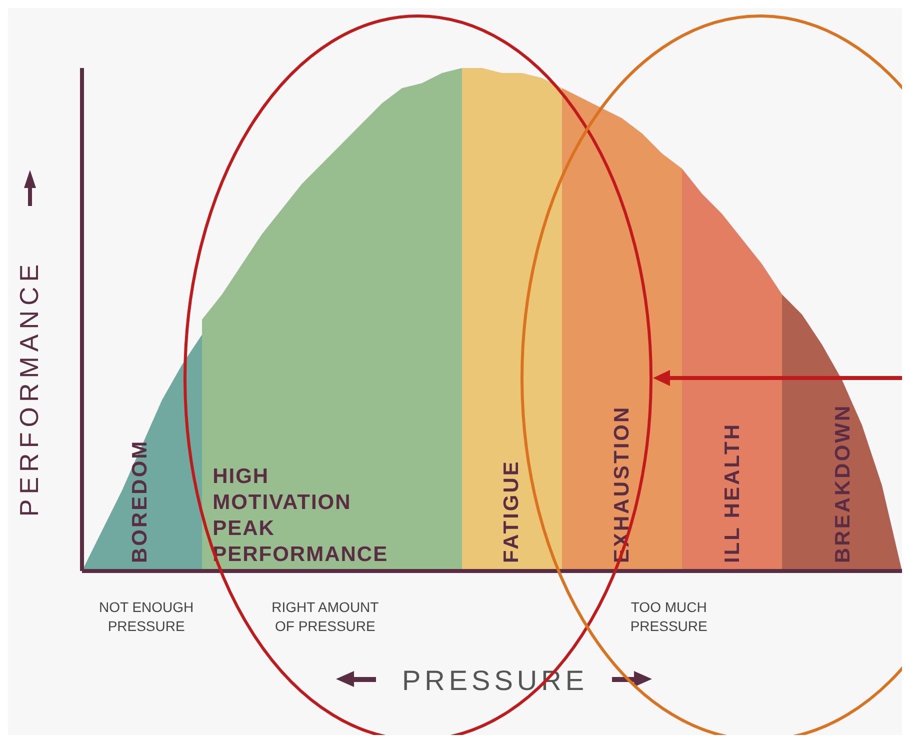  What do you see at coordinates (622, 484) in the screenshot?
I see `series-label: EXHAUSTION` at bounding box center [622, 484].